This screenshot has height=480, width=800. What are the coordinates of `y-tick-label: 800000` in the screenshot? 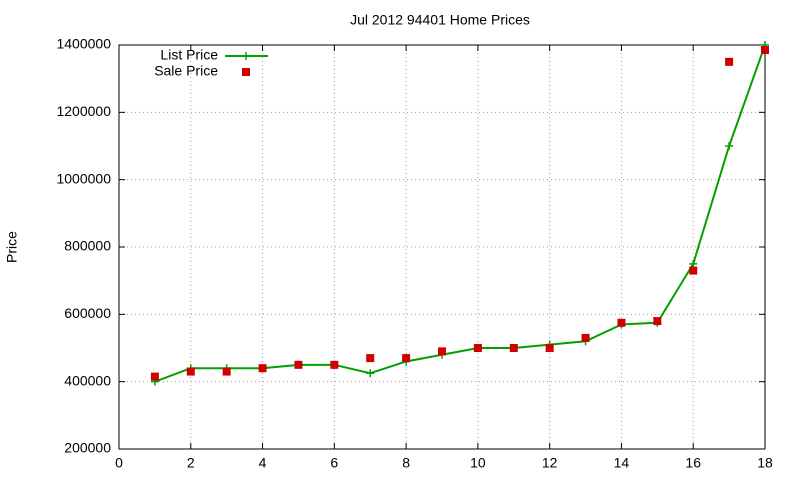 It's located at (87, 246).